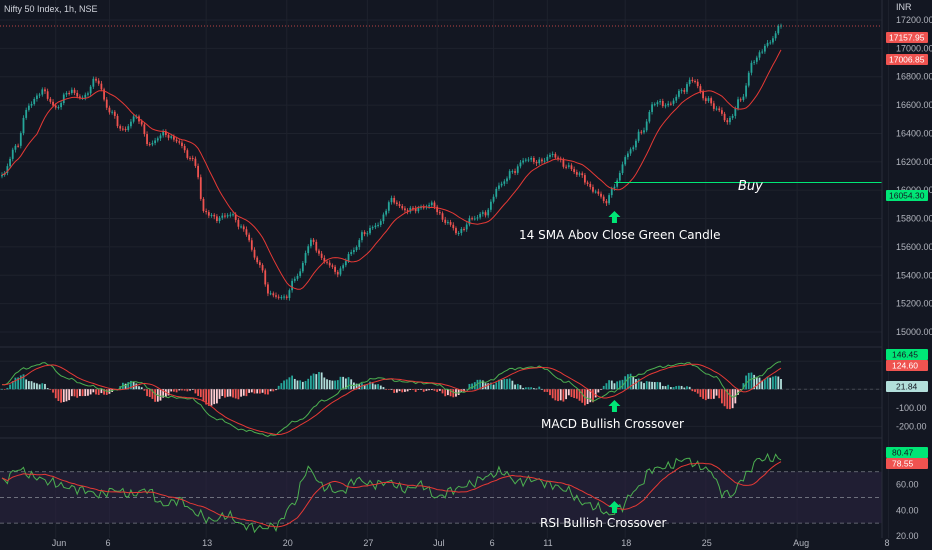 The height and width of the screenshot is (550, 932). Describe the element at coordinates (391, 494) in the screenshot. I see `rsi-ma-line` at that location.